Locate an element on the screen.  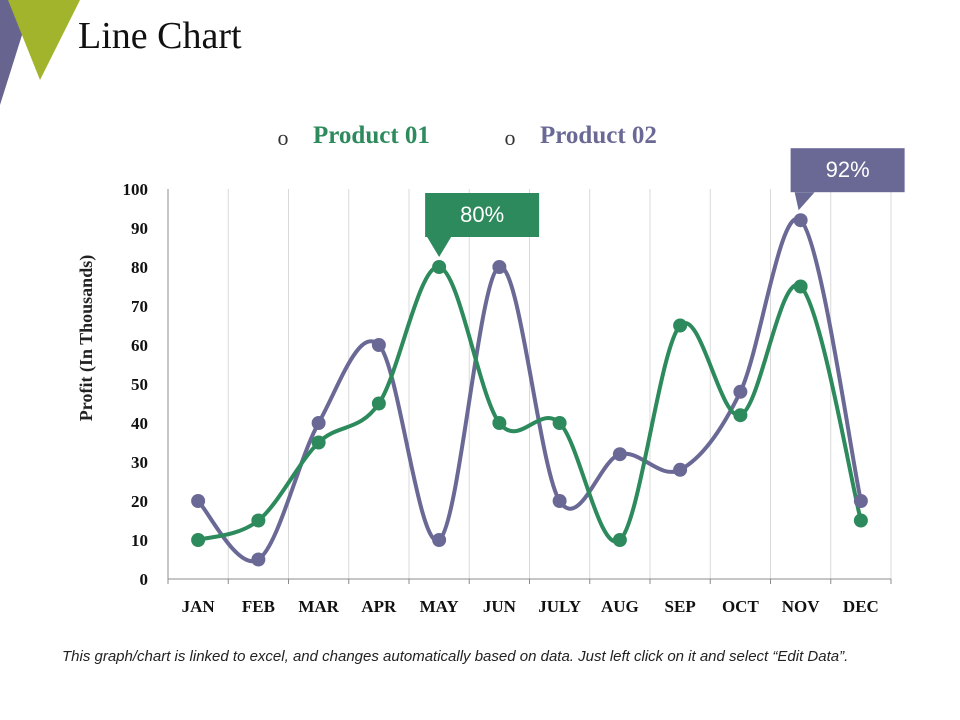
y-tick-label: 100 is located at coordinates (136, 189).